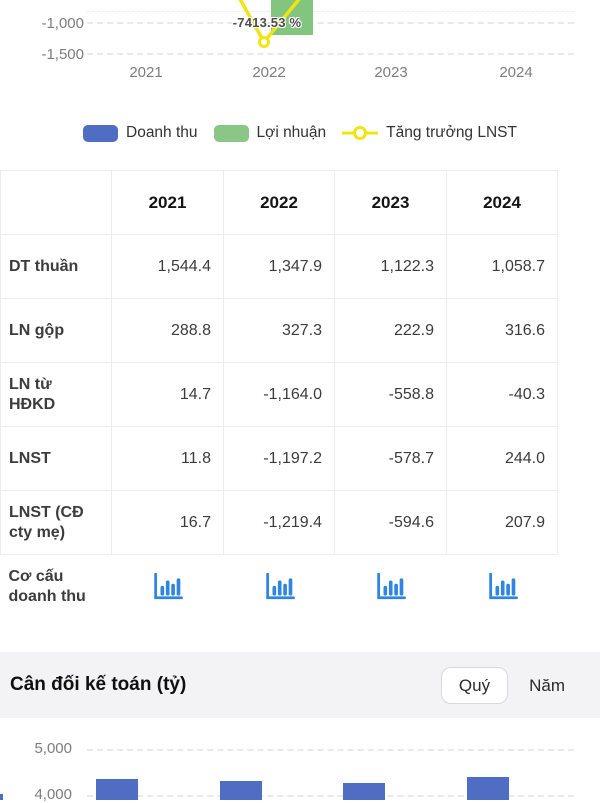 This screenshot has width=600, height=803. What do you see at coordinates (516, 72) in the screenshot?
I see `x-axis-tick-2024: 2024` at bounding box center [516, 72].